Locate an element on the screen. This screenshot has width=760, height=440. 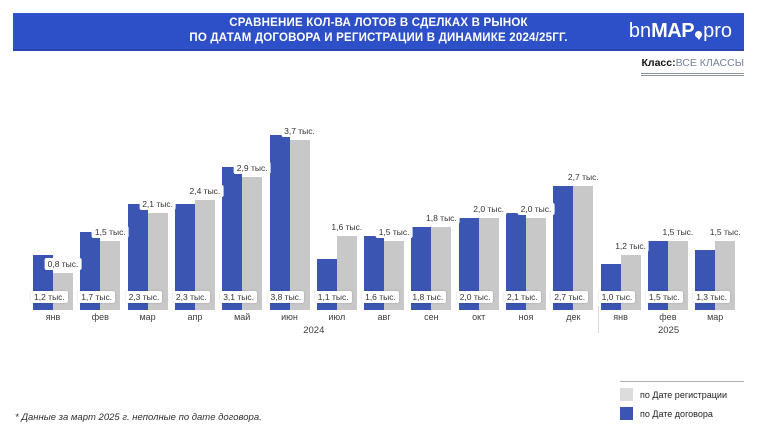
legend-label-registration: по Дате регистрации is located at coordinates (683, 394).